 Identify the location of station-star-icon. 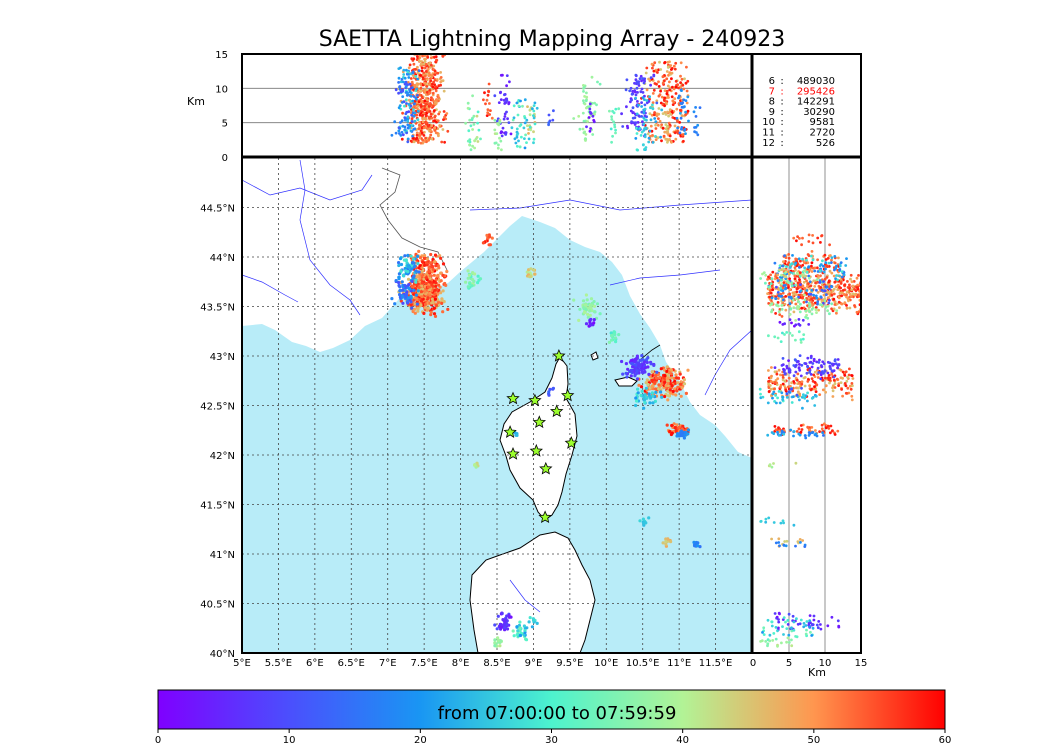
(535, 400).